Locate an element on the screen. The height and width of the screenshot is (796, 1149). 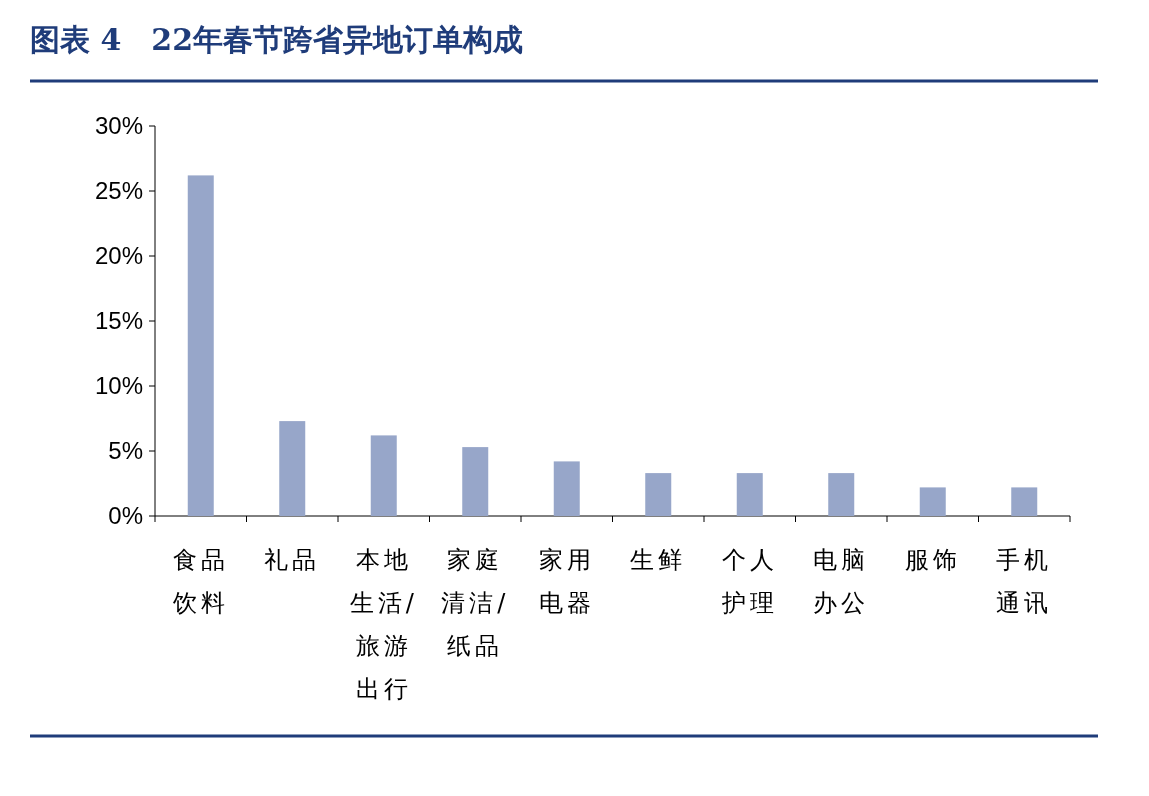
x-tick-label: 本地生活/旅游出行 is located at coordinates (383, 624).